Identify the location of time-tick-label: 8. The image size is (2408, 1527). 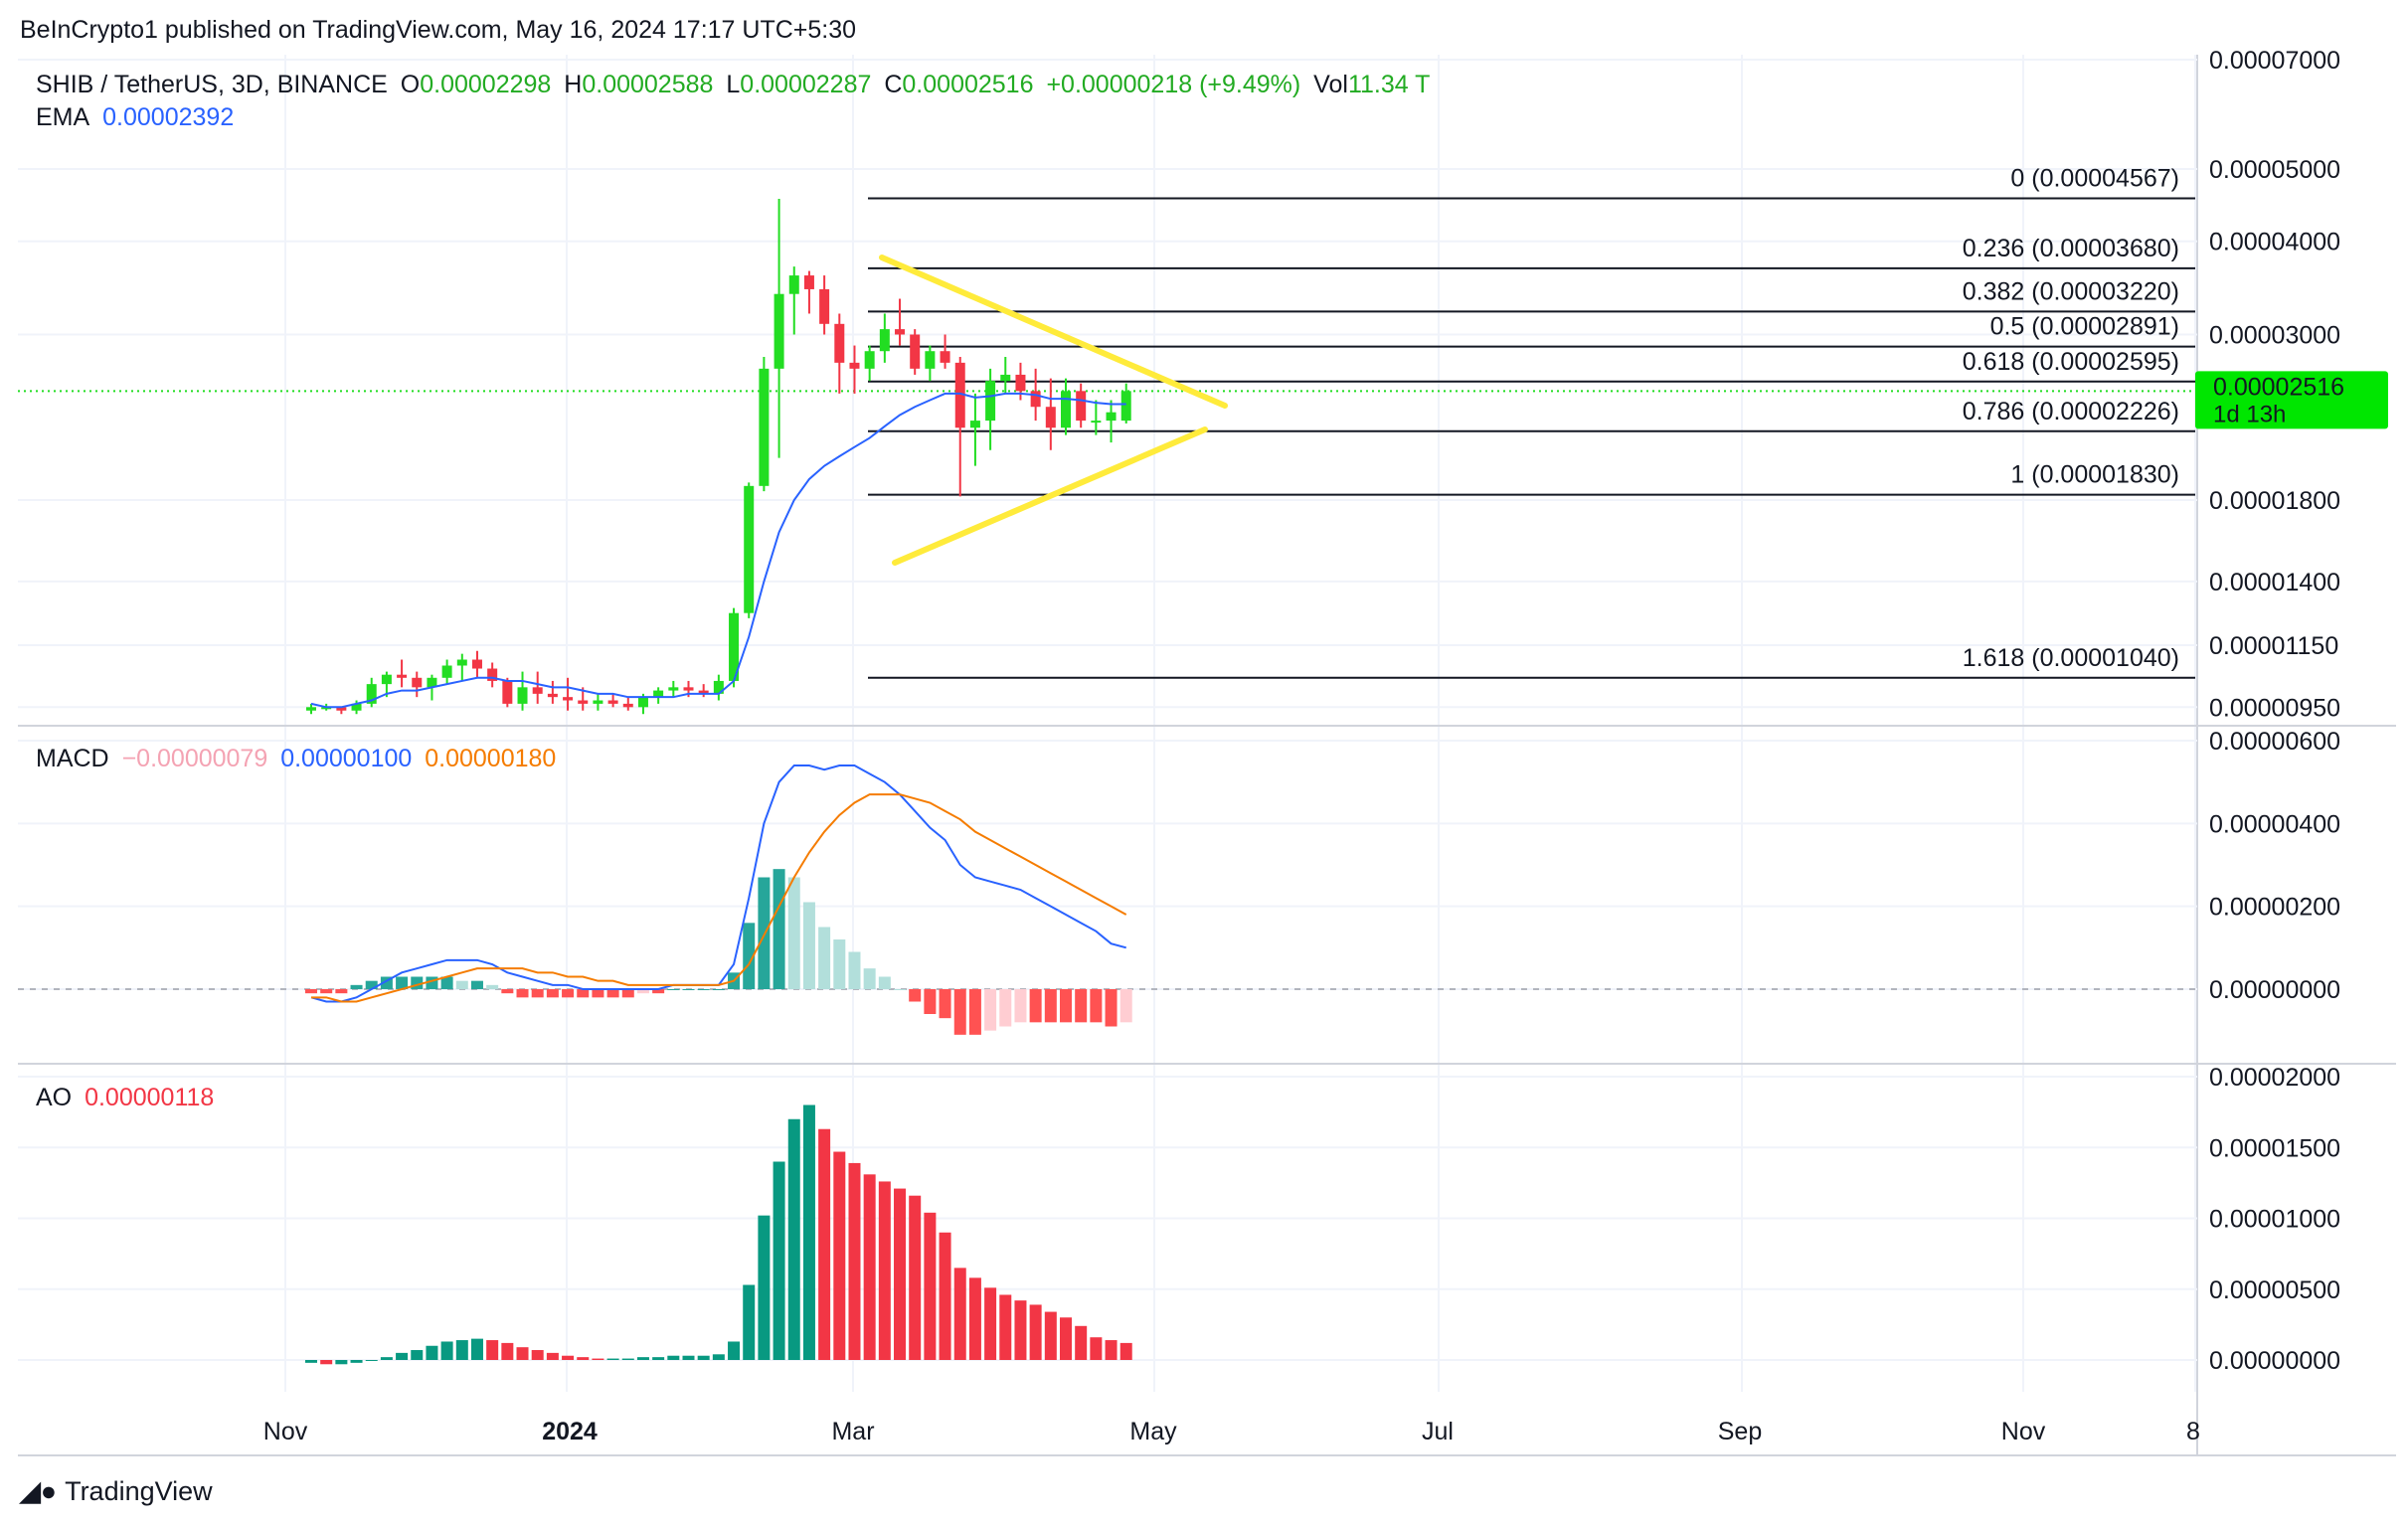
(2193, 1431).